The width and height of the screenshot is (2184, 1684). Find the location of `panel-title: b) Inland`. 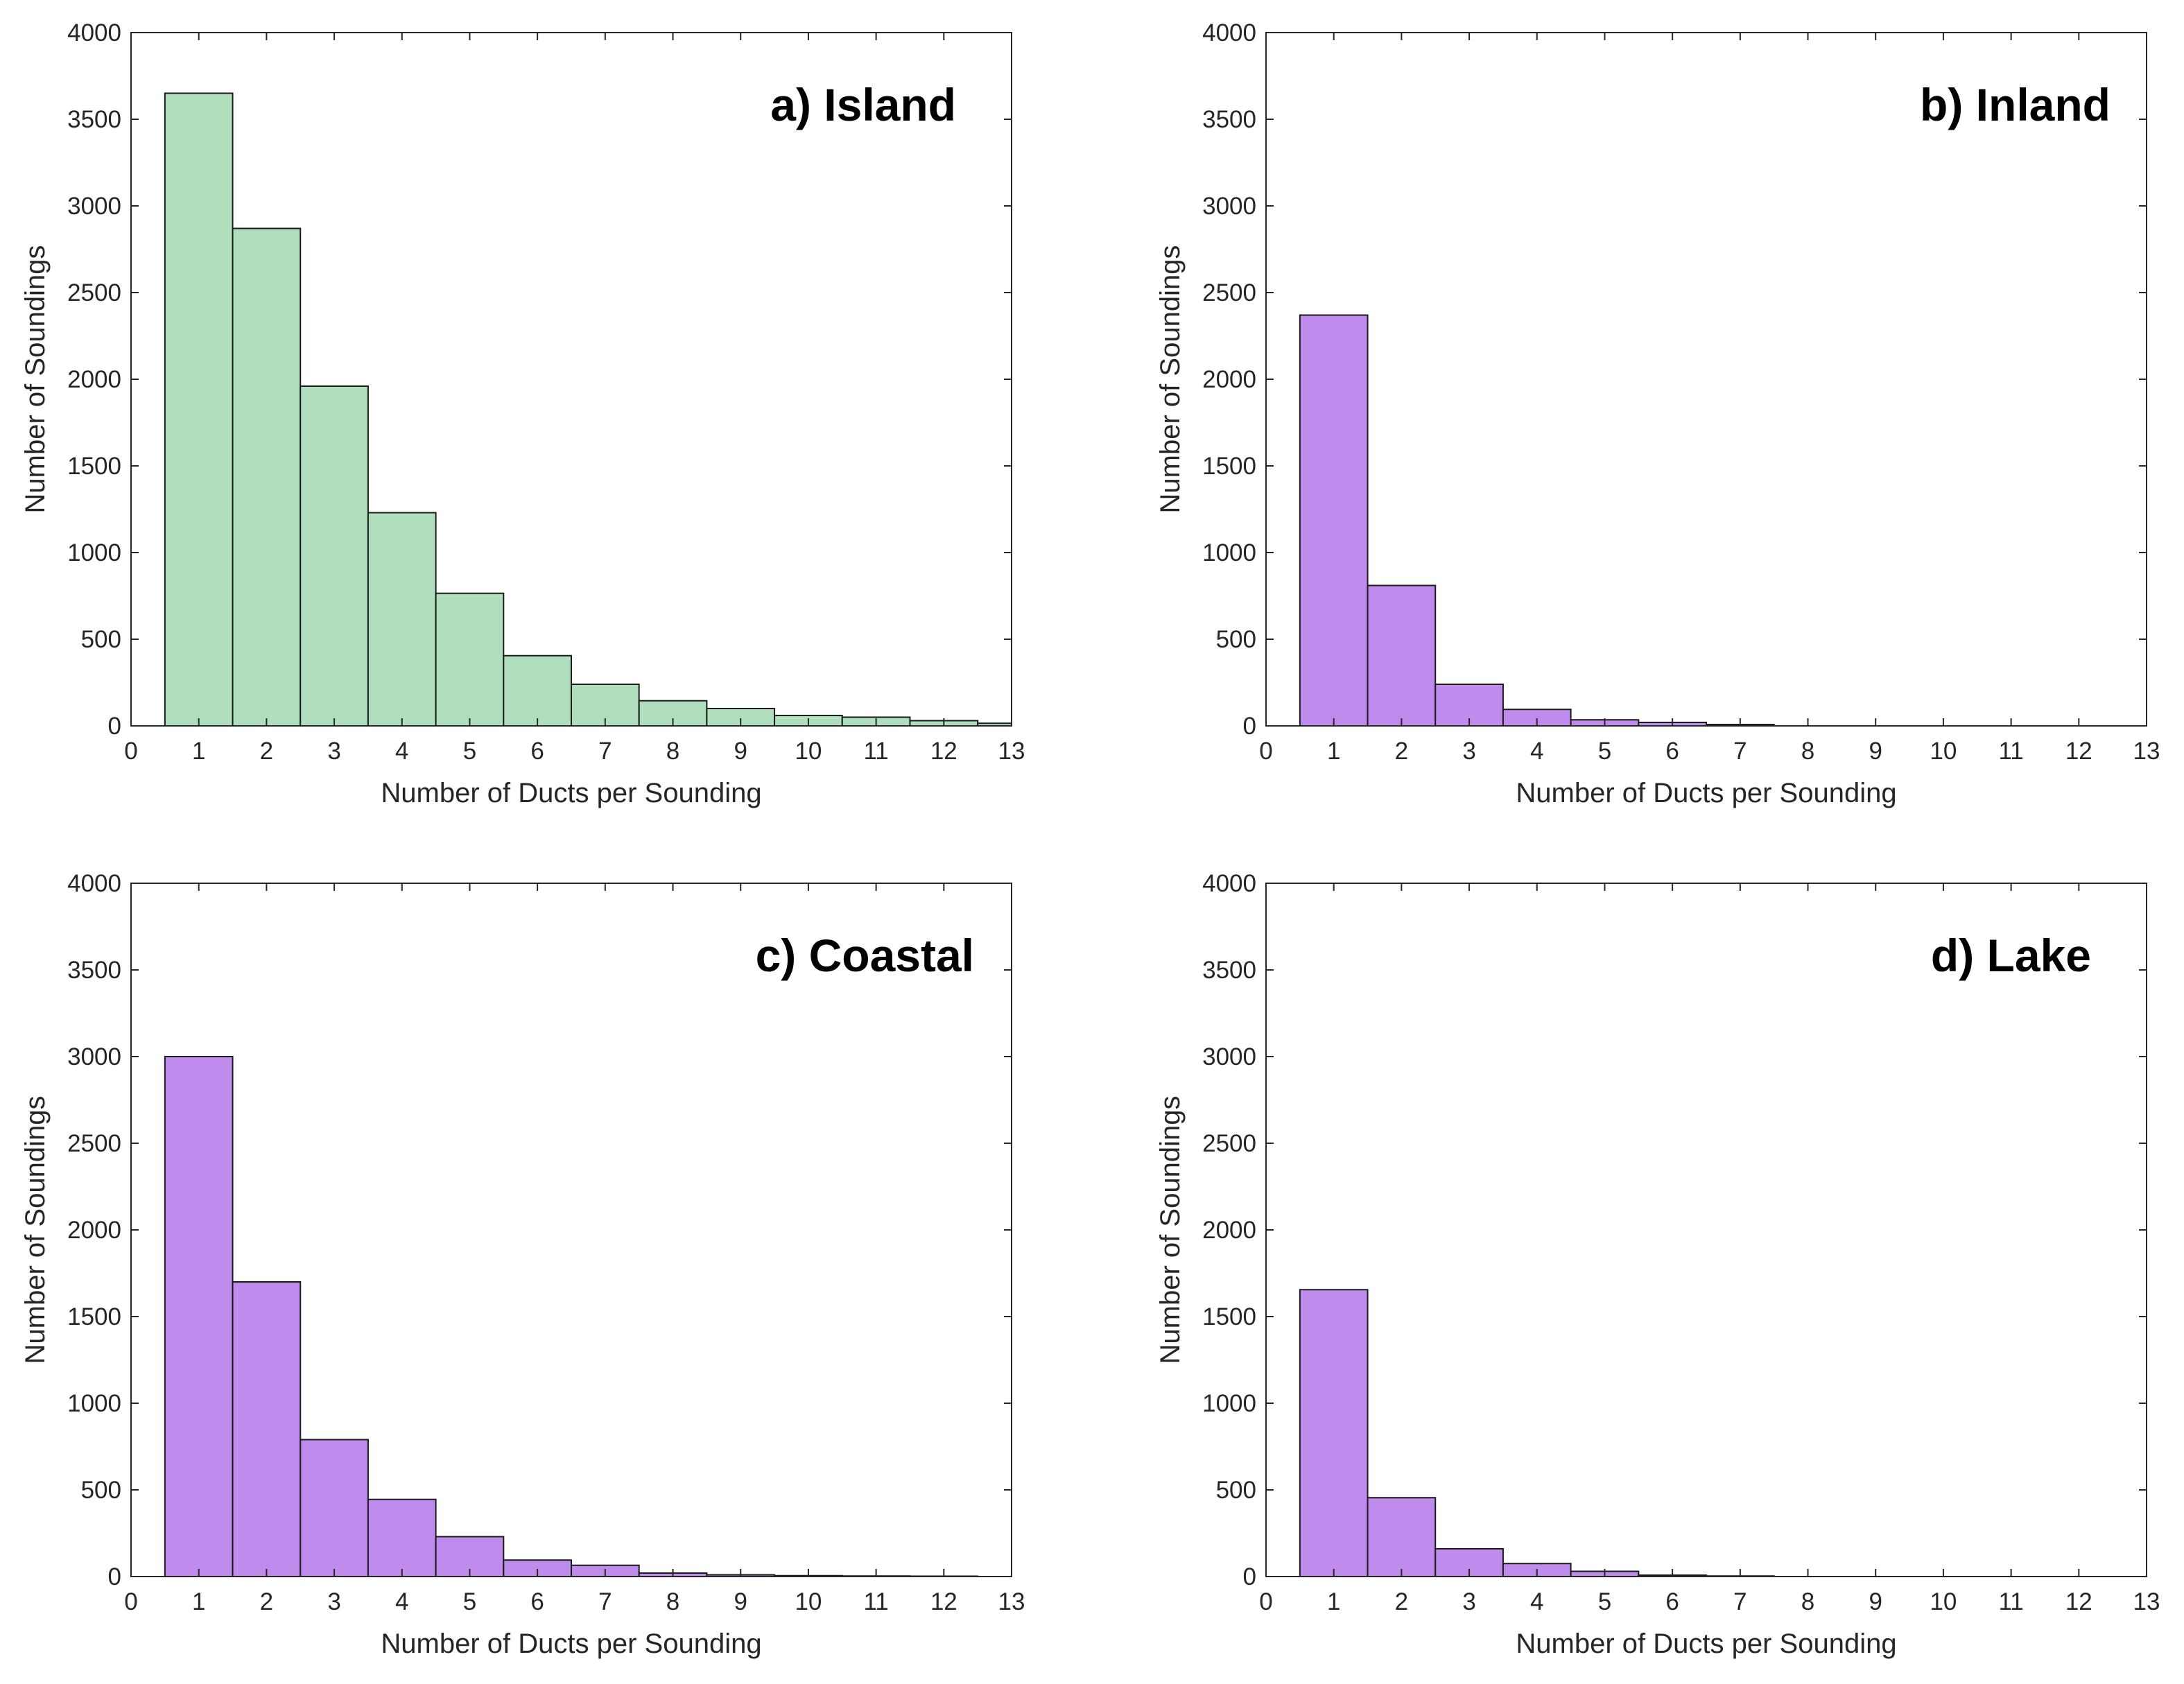

panel-title: b) Inland is located at coordinates (2015, 105).